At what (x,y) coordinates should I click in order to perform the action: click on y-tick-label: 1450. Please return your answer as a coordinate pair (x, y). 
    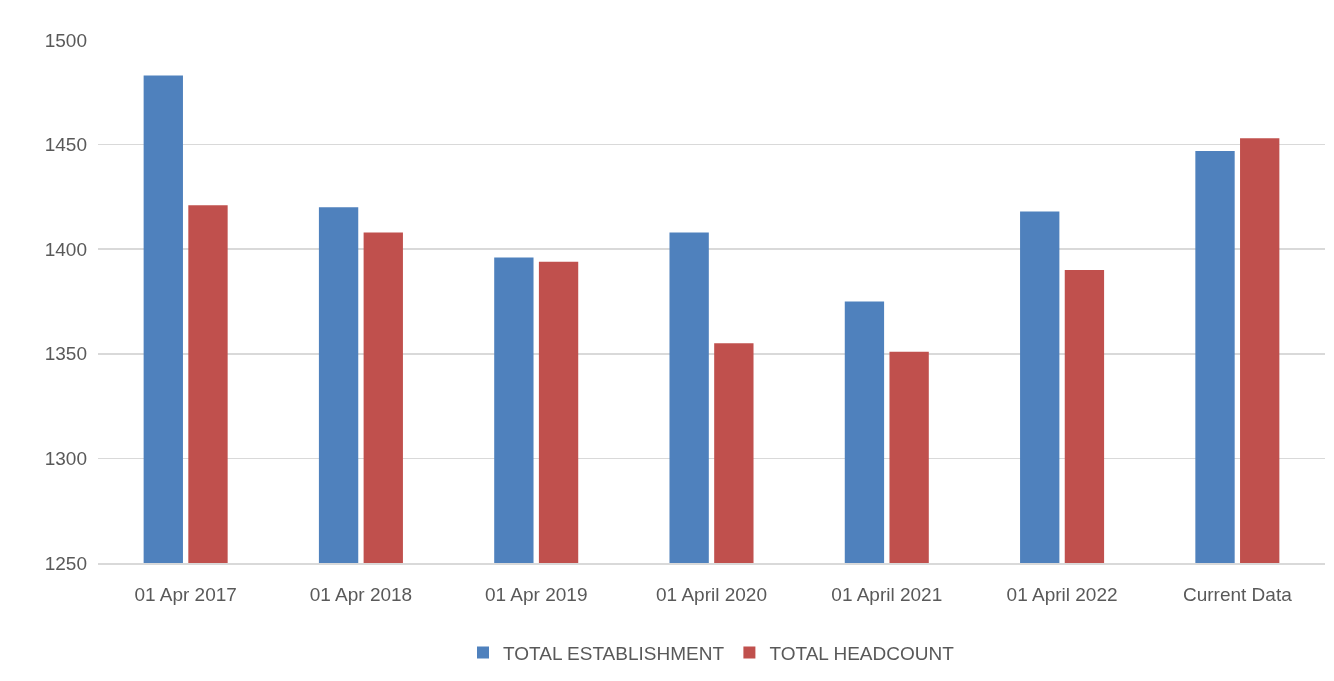
    Looking at the image, I should click on (65, 145).